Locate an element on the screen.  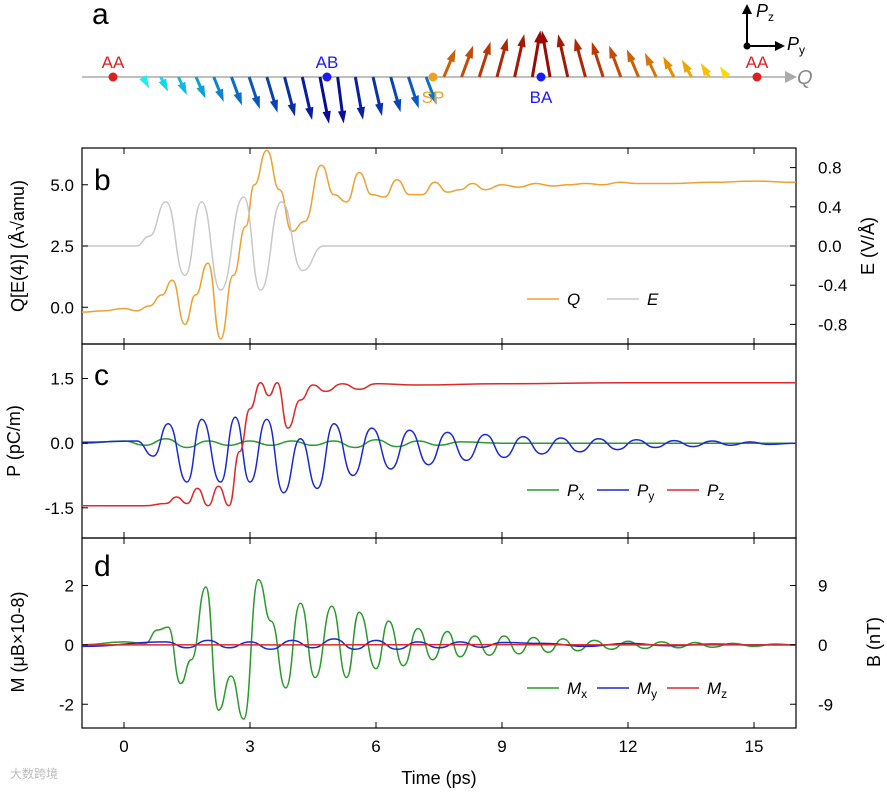
panel-b-letter: b is located at coordinates (102, 180).